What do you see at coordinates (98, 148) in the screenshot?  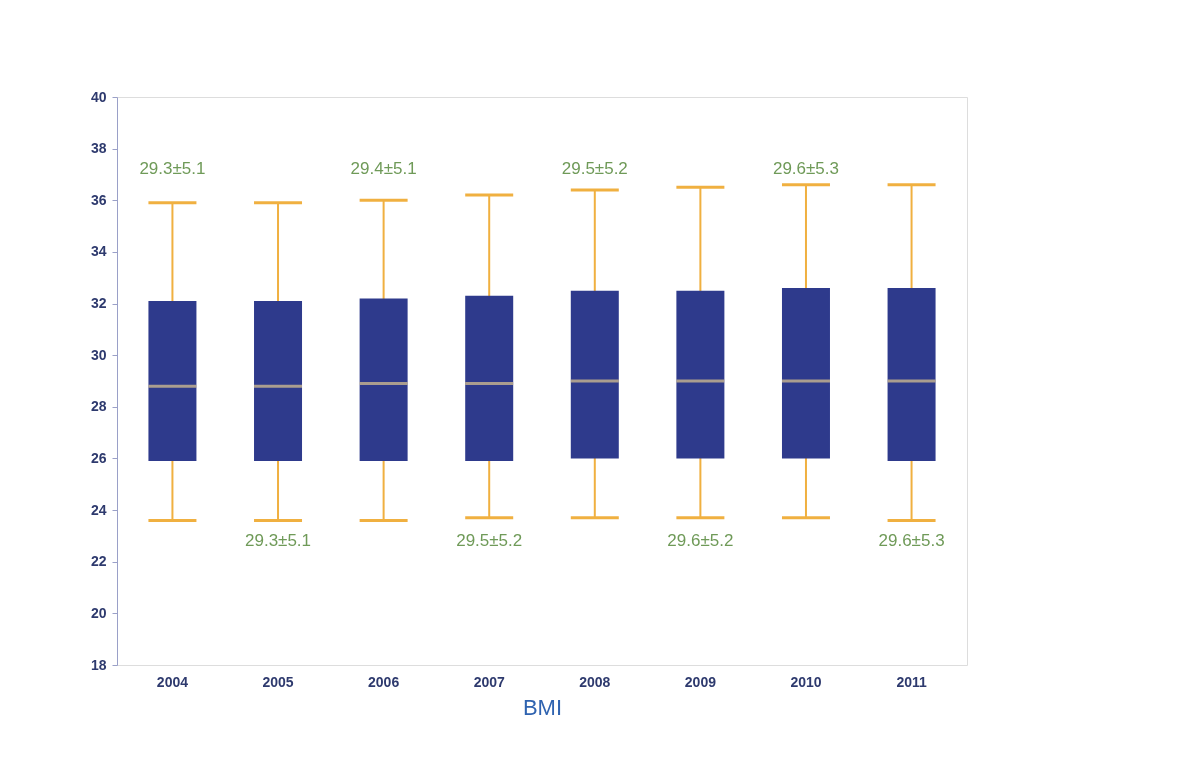 I see `y-tick-label: 38` at bounding box center [98, 148].